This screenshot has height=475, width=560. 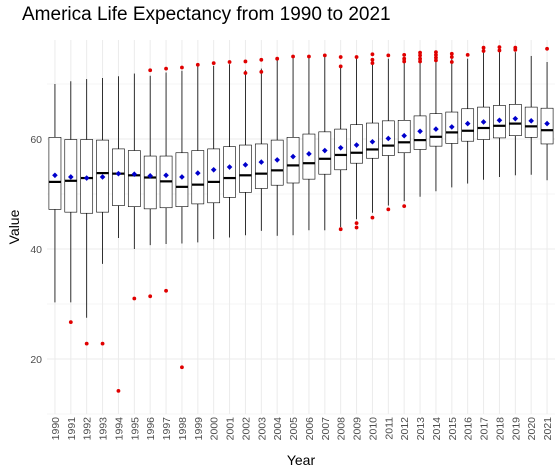 What do you see at coordinates (294, 429) in the screenshot?
I see `x-tick-label: 2005` at bounding box center [294, 429].